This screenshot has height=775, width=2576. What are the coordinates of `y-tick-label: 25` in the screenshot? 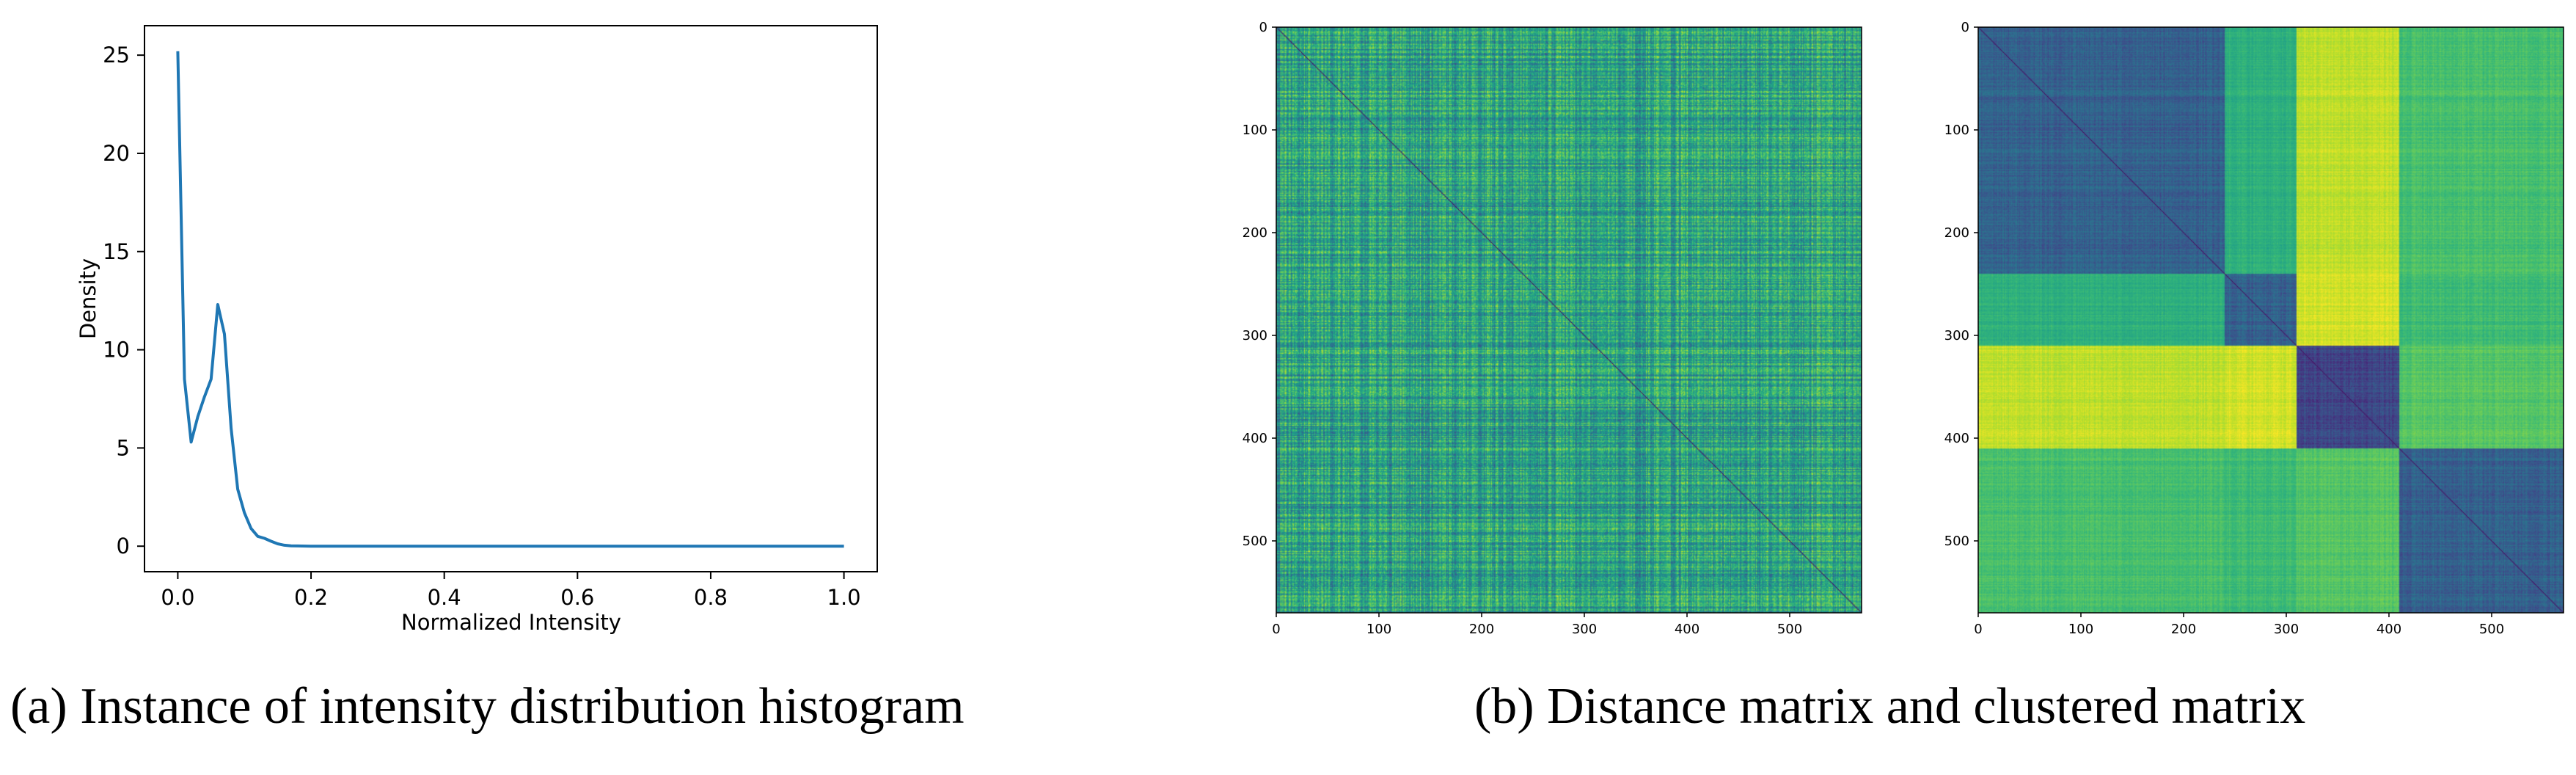 It's located at (117, 55).